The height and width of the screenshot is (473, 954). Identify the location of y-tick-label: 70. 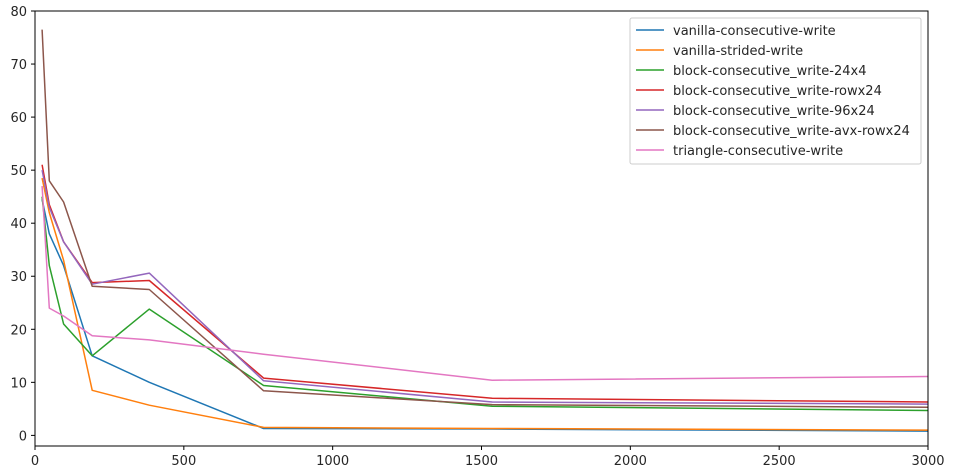
(18, 65).